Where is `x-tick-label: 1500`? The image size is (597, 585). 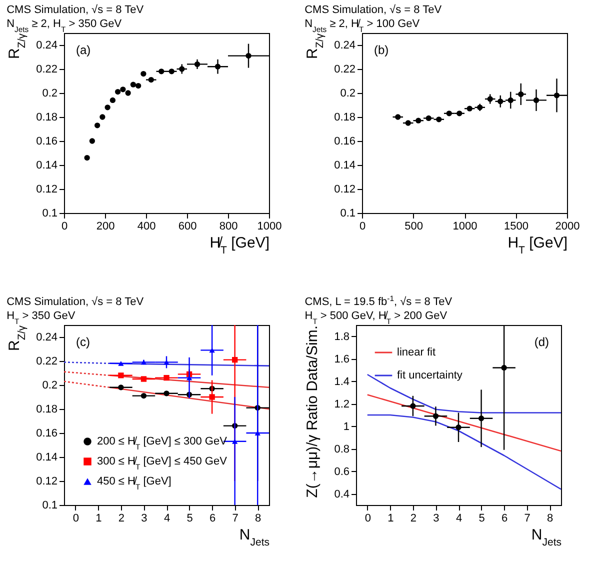
x-tick-label: 1500 is located at coordinates (516, 226).